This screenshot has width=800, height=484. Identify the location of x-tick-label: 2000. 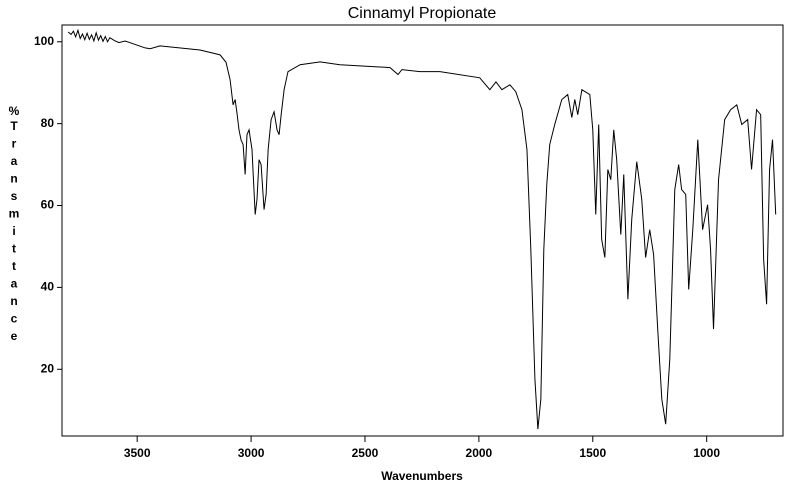
(479, 453).